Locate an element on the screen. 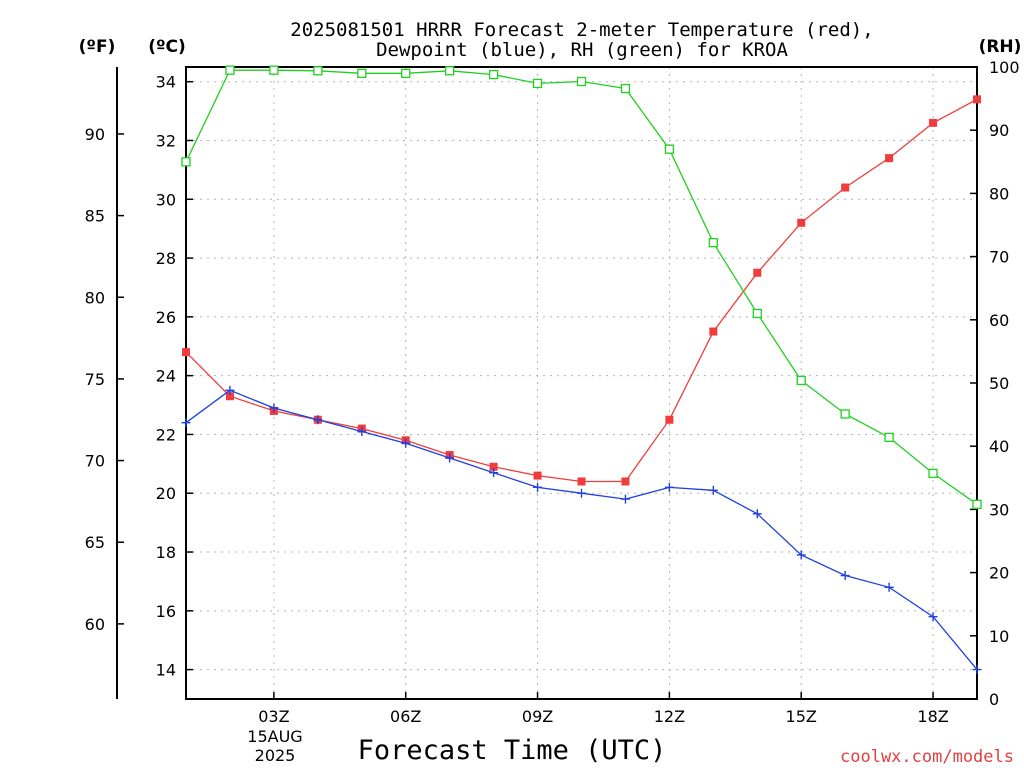 The image size is (1024, 768). rh-tick-label-5: 50 is located at coordinates (999, 383).